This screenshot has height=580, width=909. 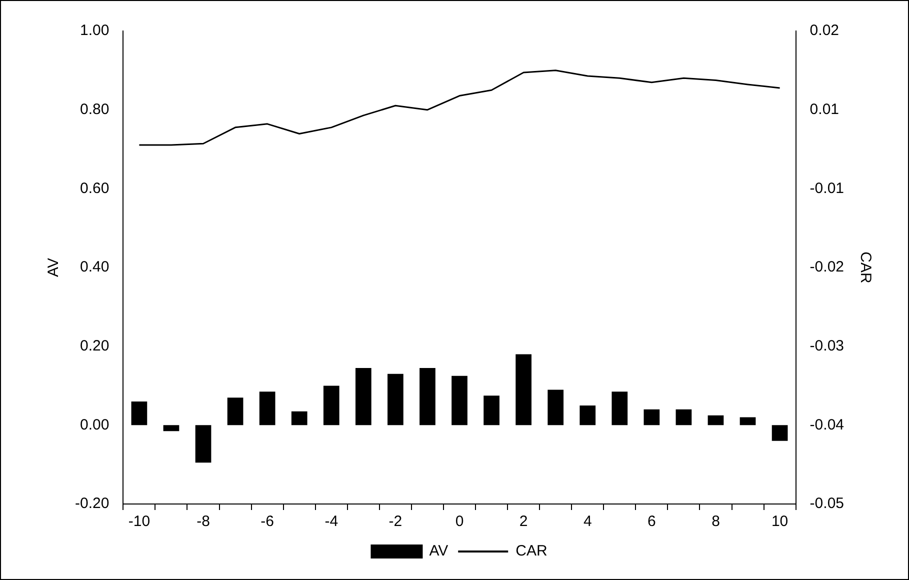 I want to click on x-tick-label: 10, so click(x=779, y=521).